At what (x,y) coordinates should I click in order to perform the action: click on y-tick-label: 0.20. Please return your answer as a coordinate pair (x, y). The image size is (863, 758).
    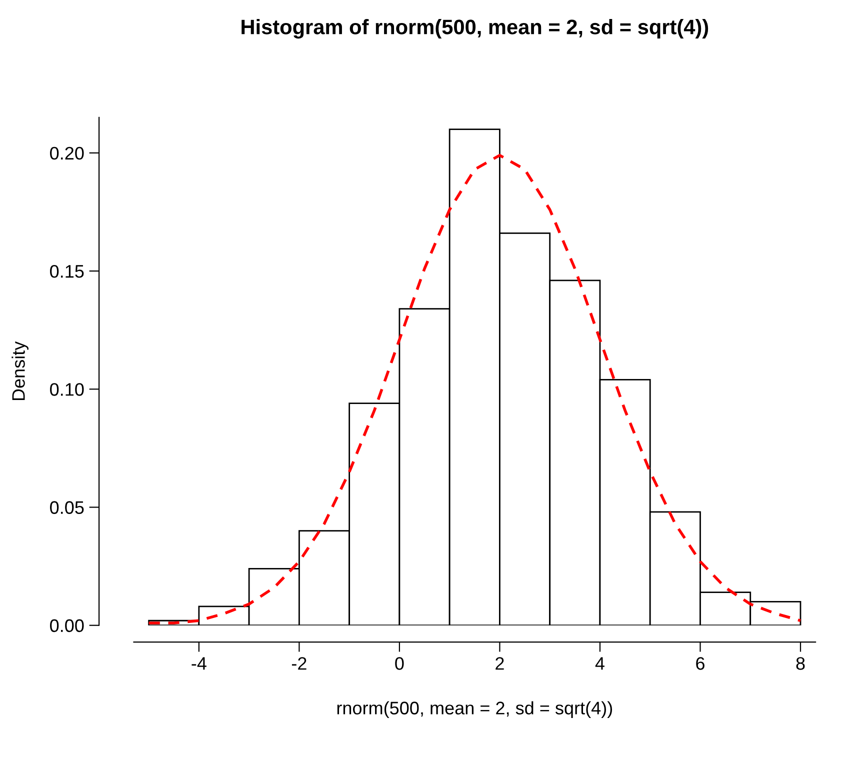
    Looking at the image, I should click on (67, 153).